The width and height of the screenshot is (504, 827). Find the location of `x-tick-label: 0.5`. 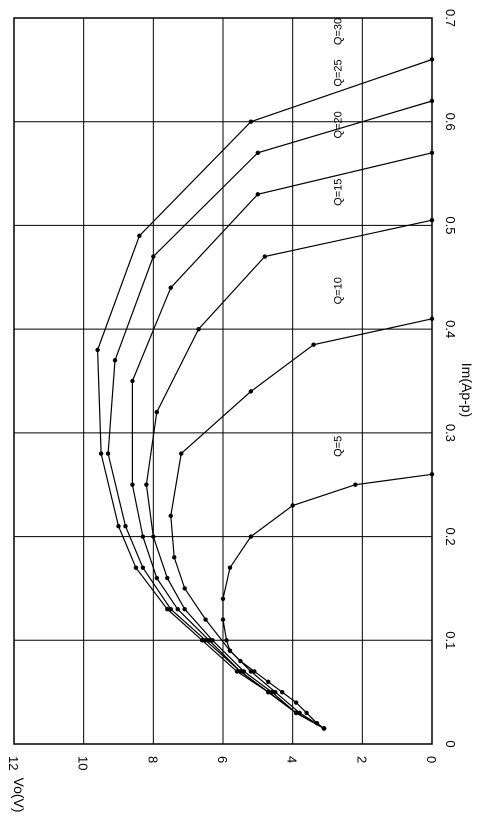

x-tick-label: 0.5 is located at coordinates (450, 225).